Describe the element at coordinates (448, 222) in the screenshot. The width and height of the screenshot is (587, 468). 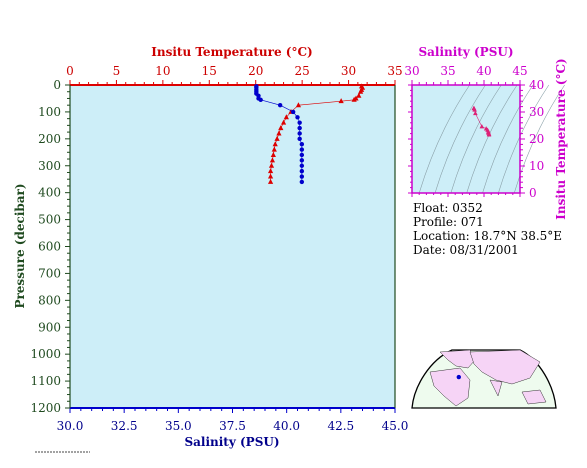
I see `profile-number: Profile: 071` at that location.